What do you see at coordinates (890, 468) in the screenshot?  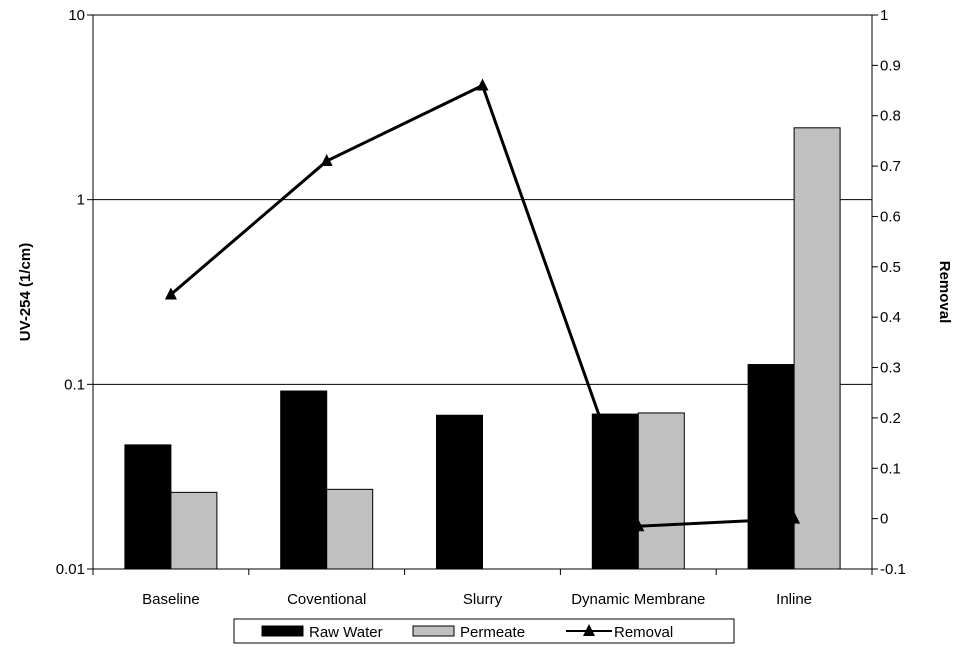 I see `y-right-tick-label: 0.1` at bounding box center [890, 468].